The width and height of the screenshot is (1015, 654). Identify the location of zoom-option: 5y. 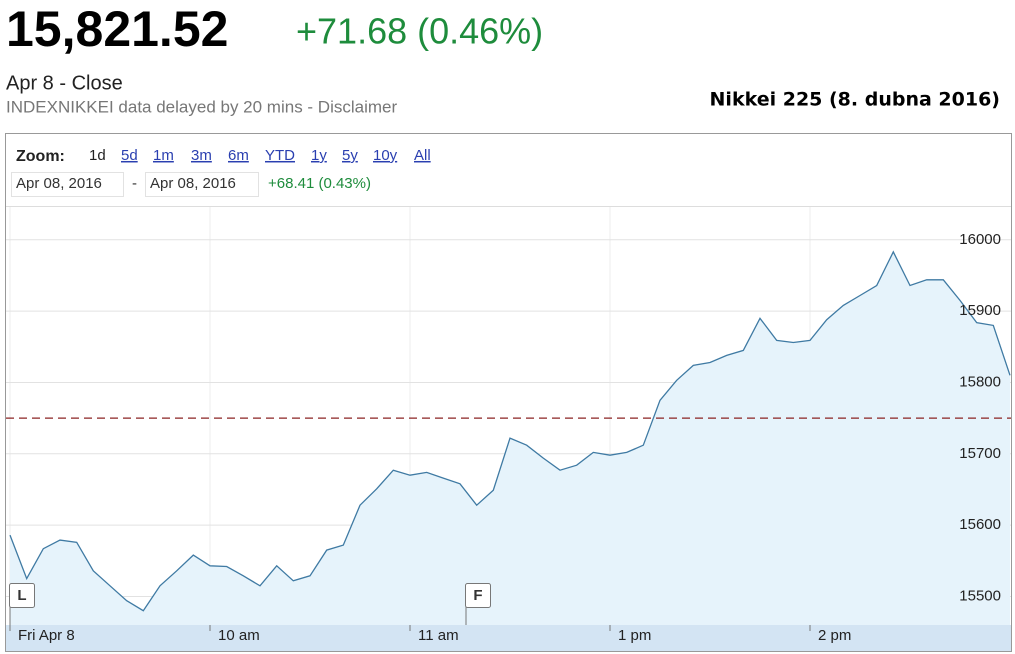
(350, 155).